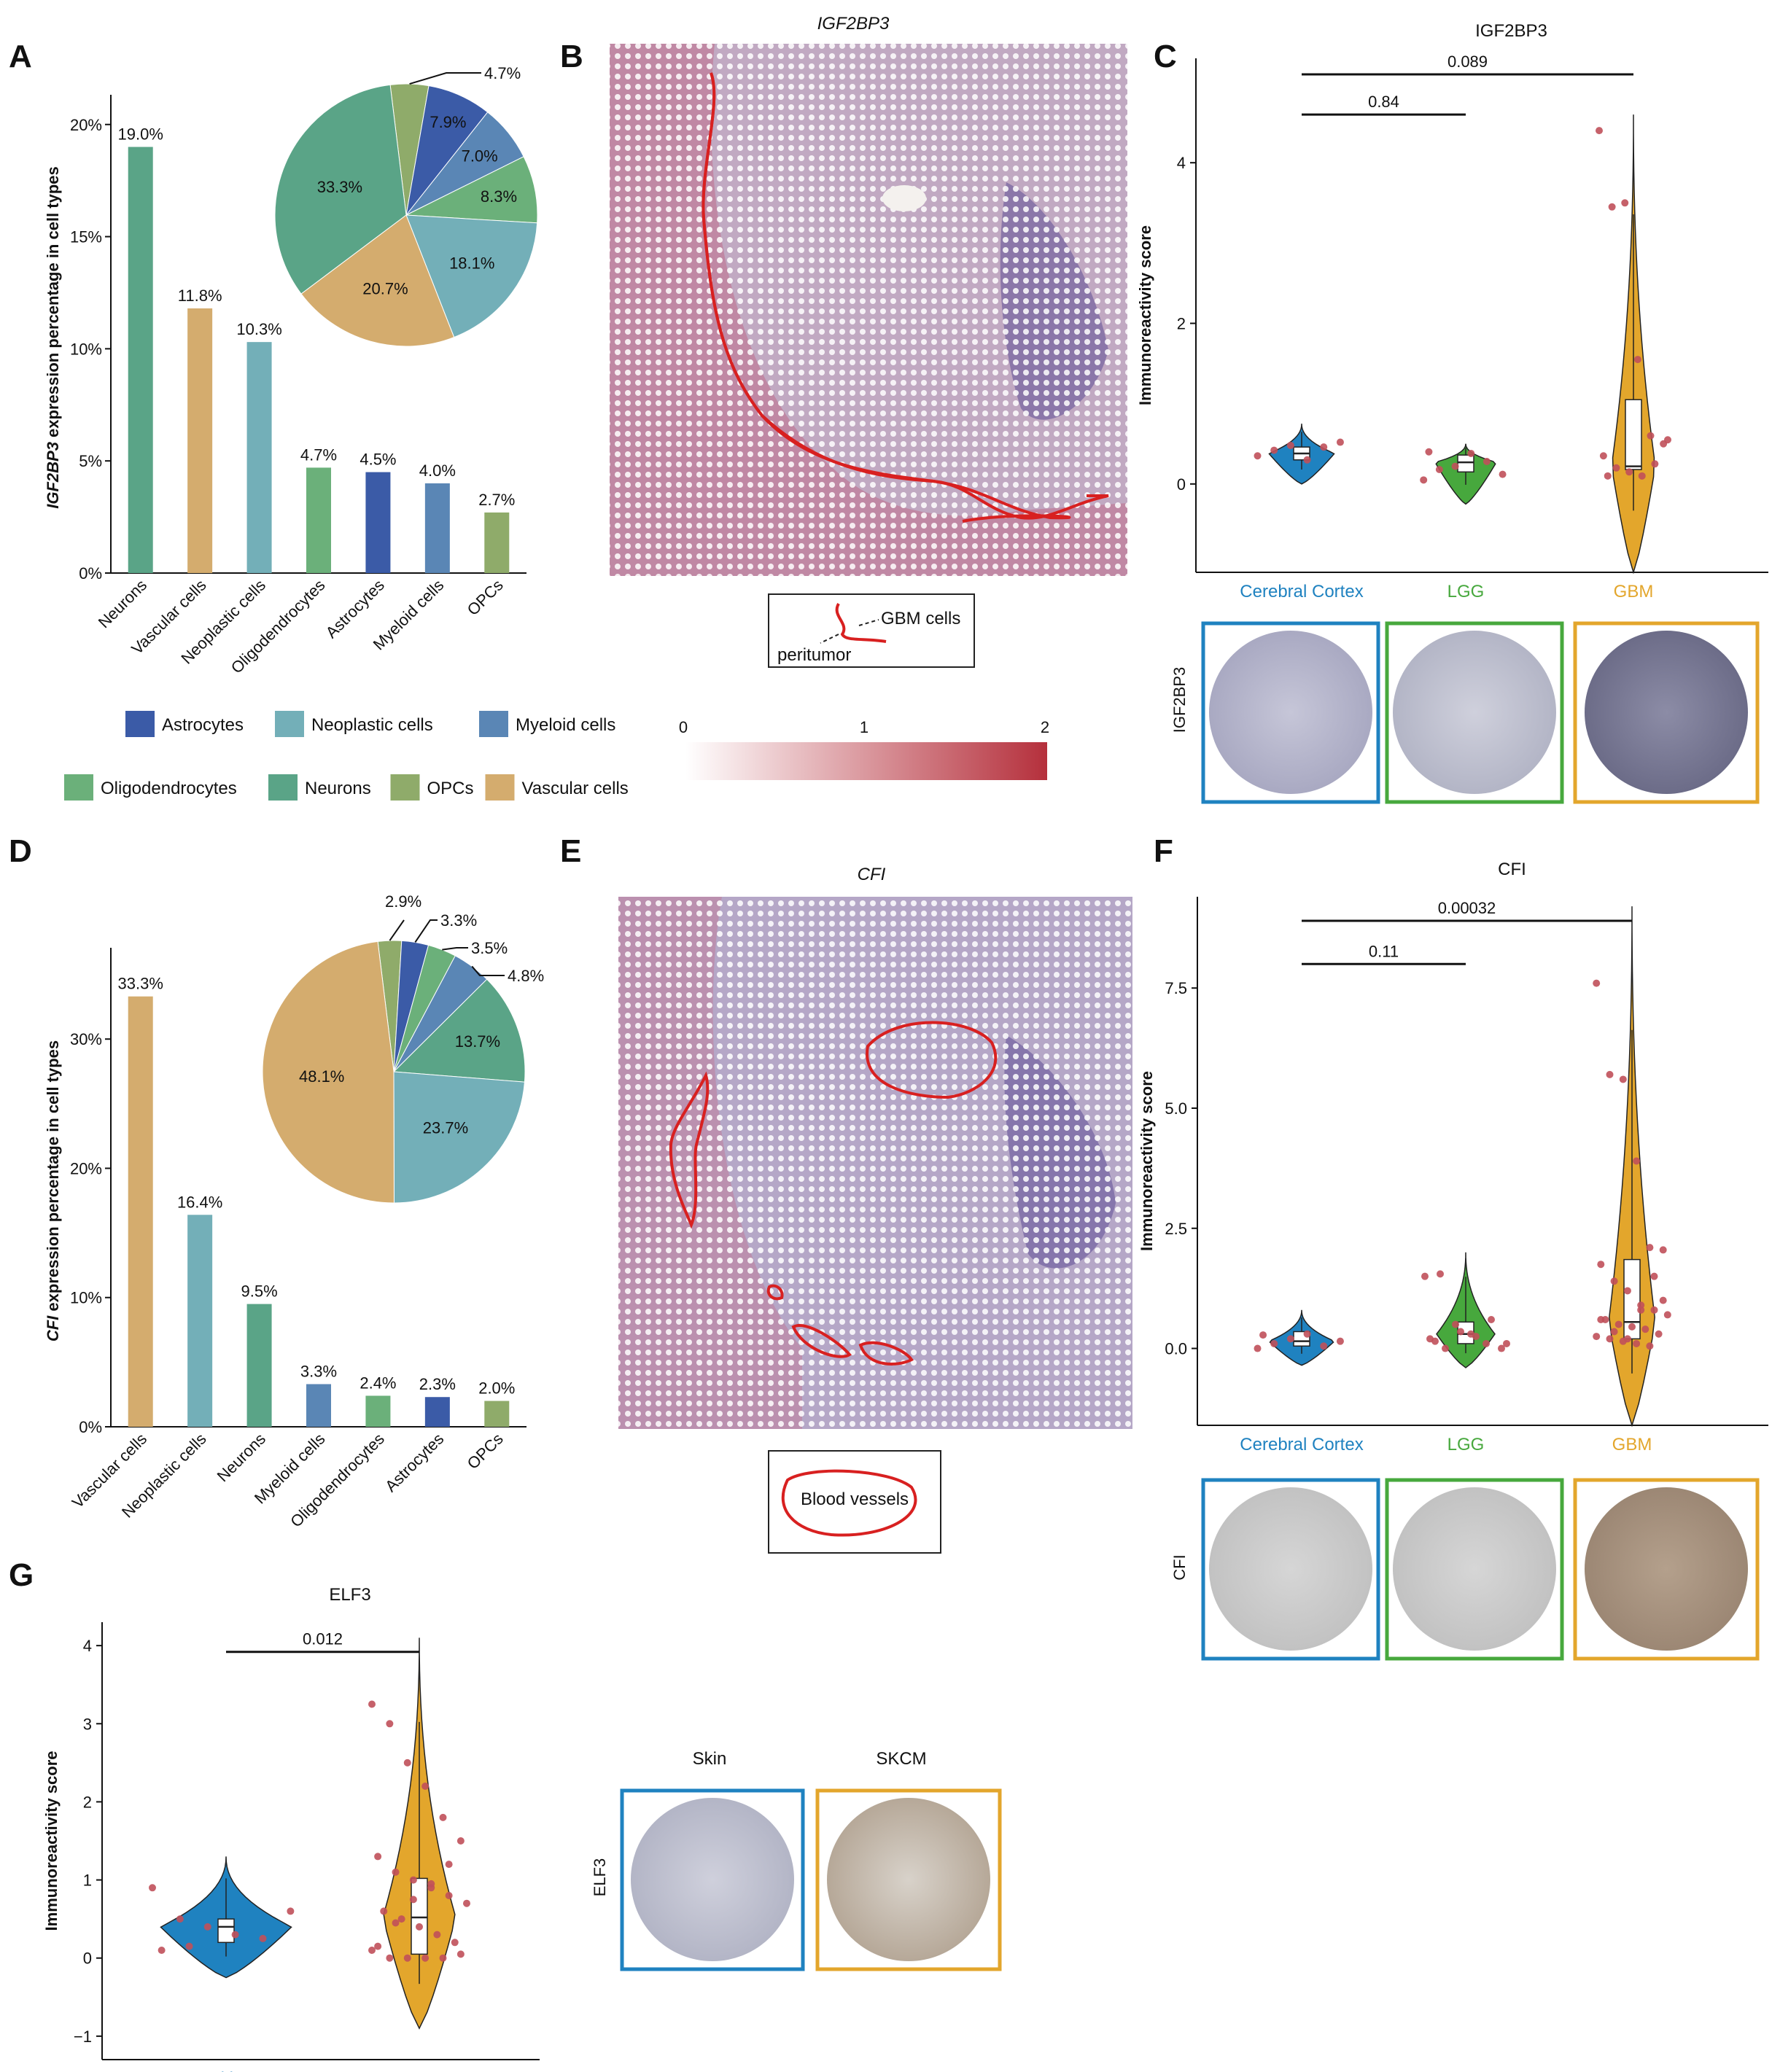 The height and width of the screenshot is (2072, 1772). I want to click on pie-label: 3.3%, so click(458, 920).